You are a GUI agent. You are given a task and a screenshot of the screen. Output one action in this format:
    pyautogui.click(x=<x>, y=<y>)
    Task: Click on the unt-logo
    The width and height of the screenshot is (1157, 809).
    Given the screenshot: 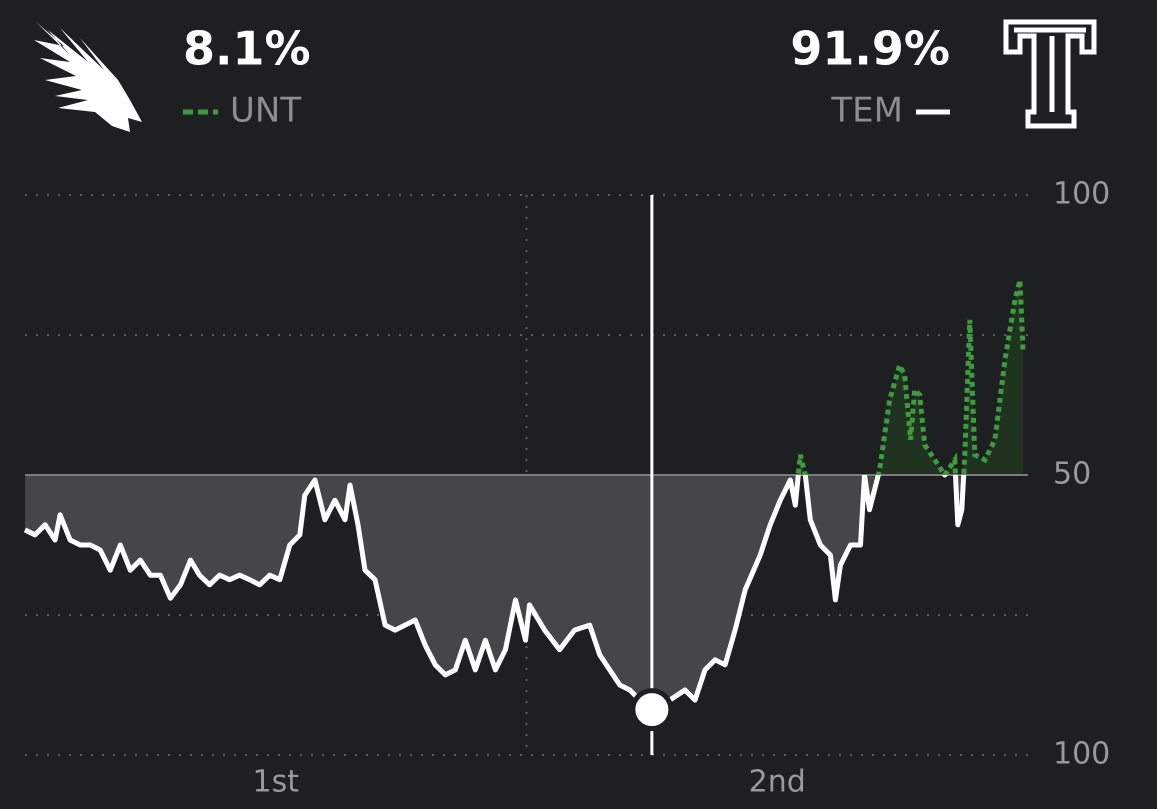 What is the action you would take?
    pyautogui.click(x=88, y=77)
    